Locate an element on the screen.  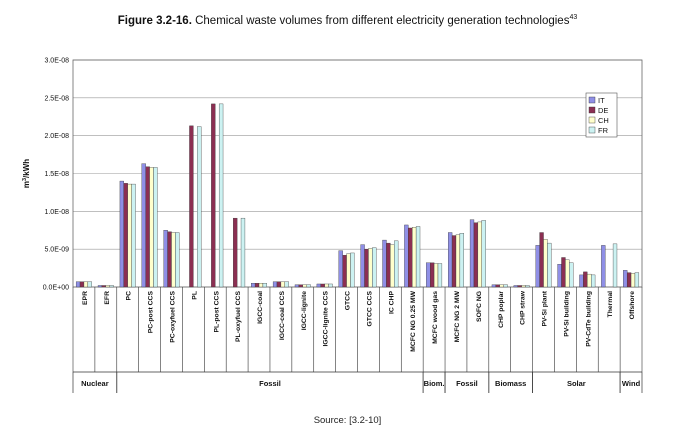
x-tick-label: IC CHP is located at coordinates (391, 303).